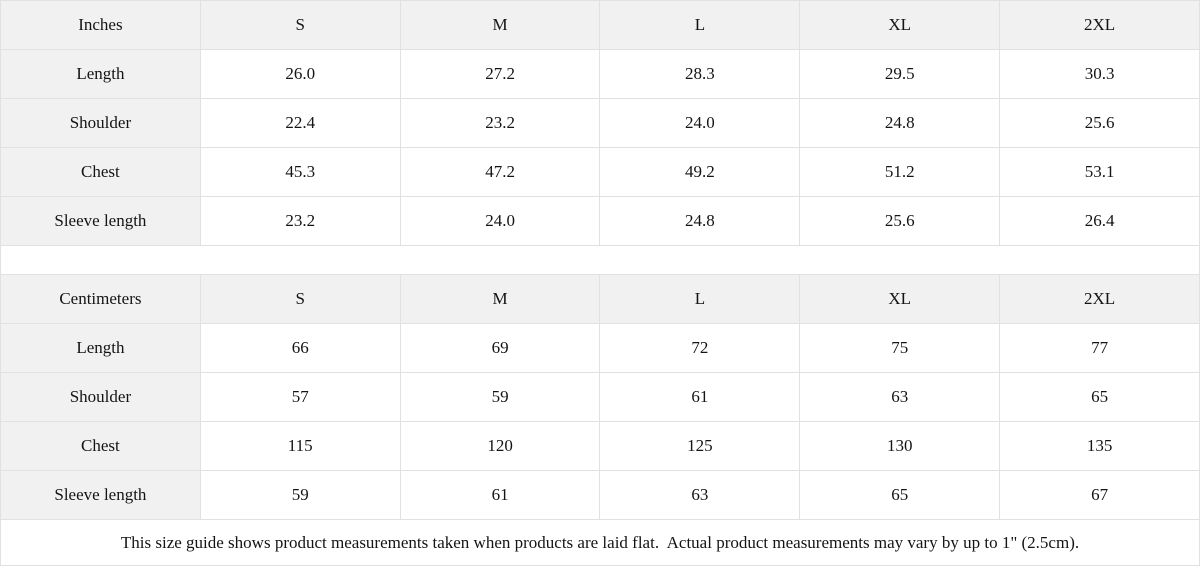 The image size is (1200, 580). I want to click on table-row: Sleeve length 23.2 24.0 24.8 25.6 26.4, so click(600, 221).